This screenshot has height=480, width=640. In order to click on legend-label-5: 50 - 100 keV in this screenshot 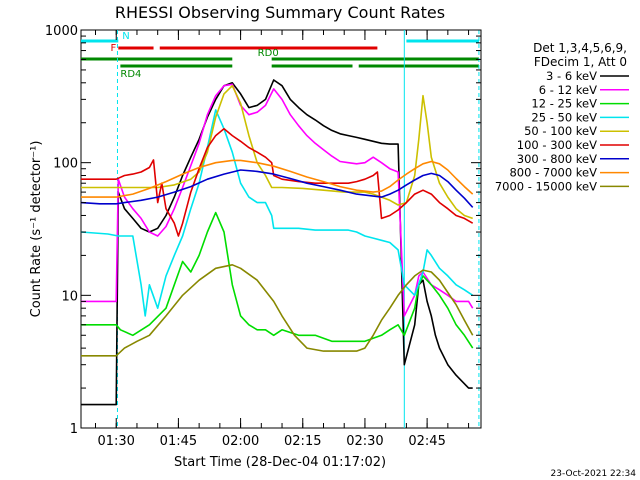, I will do `click(560, 131)`.